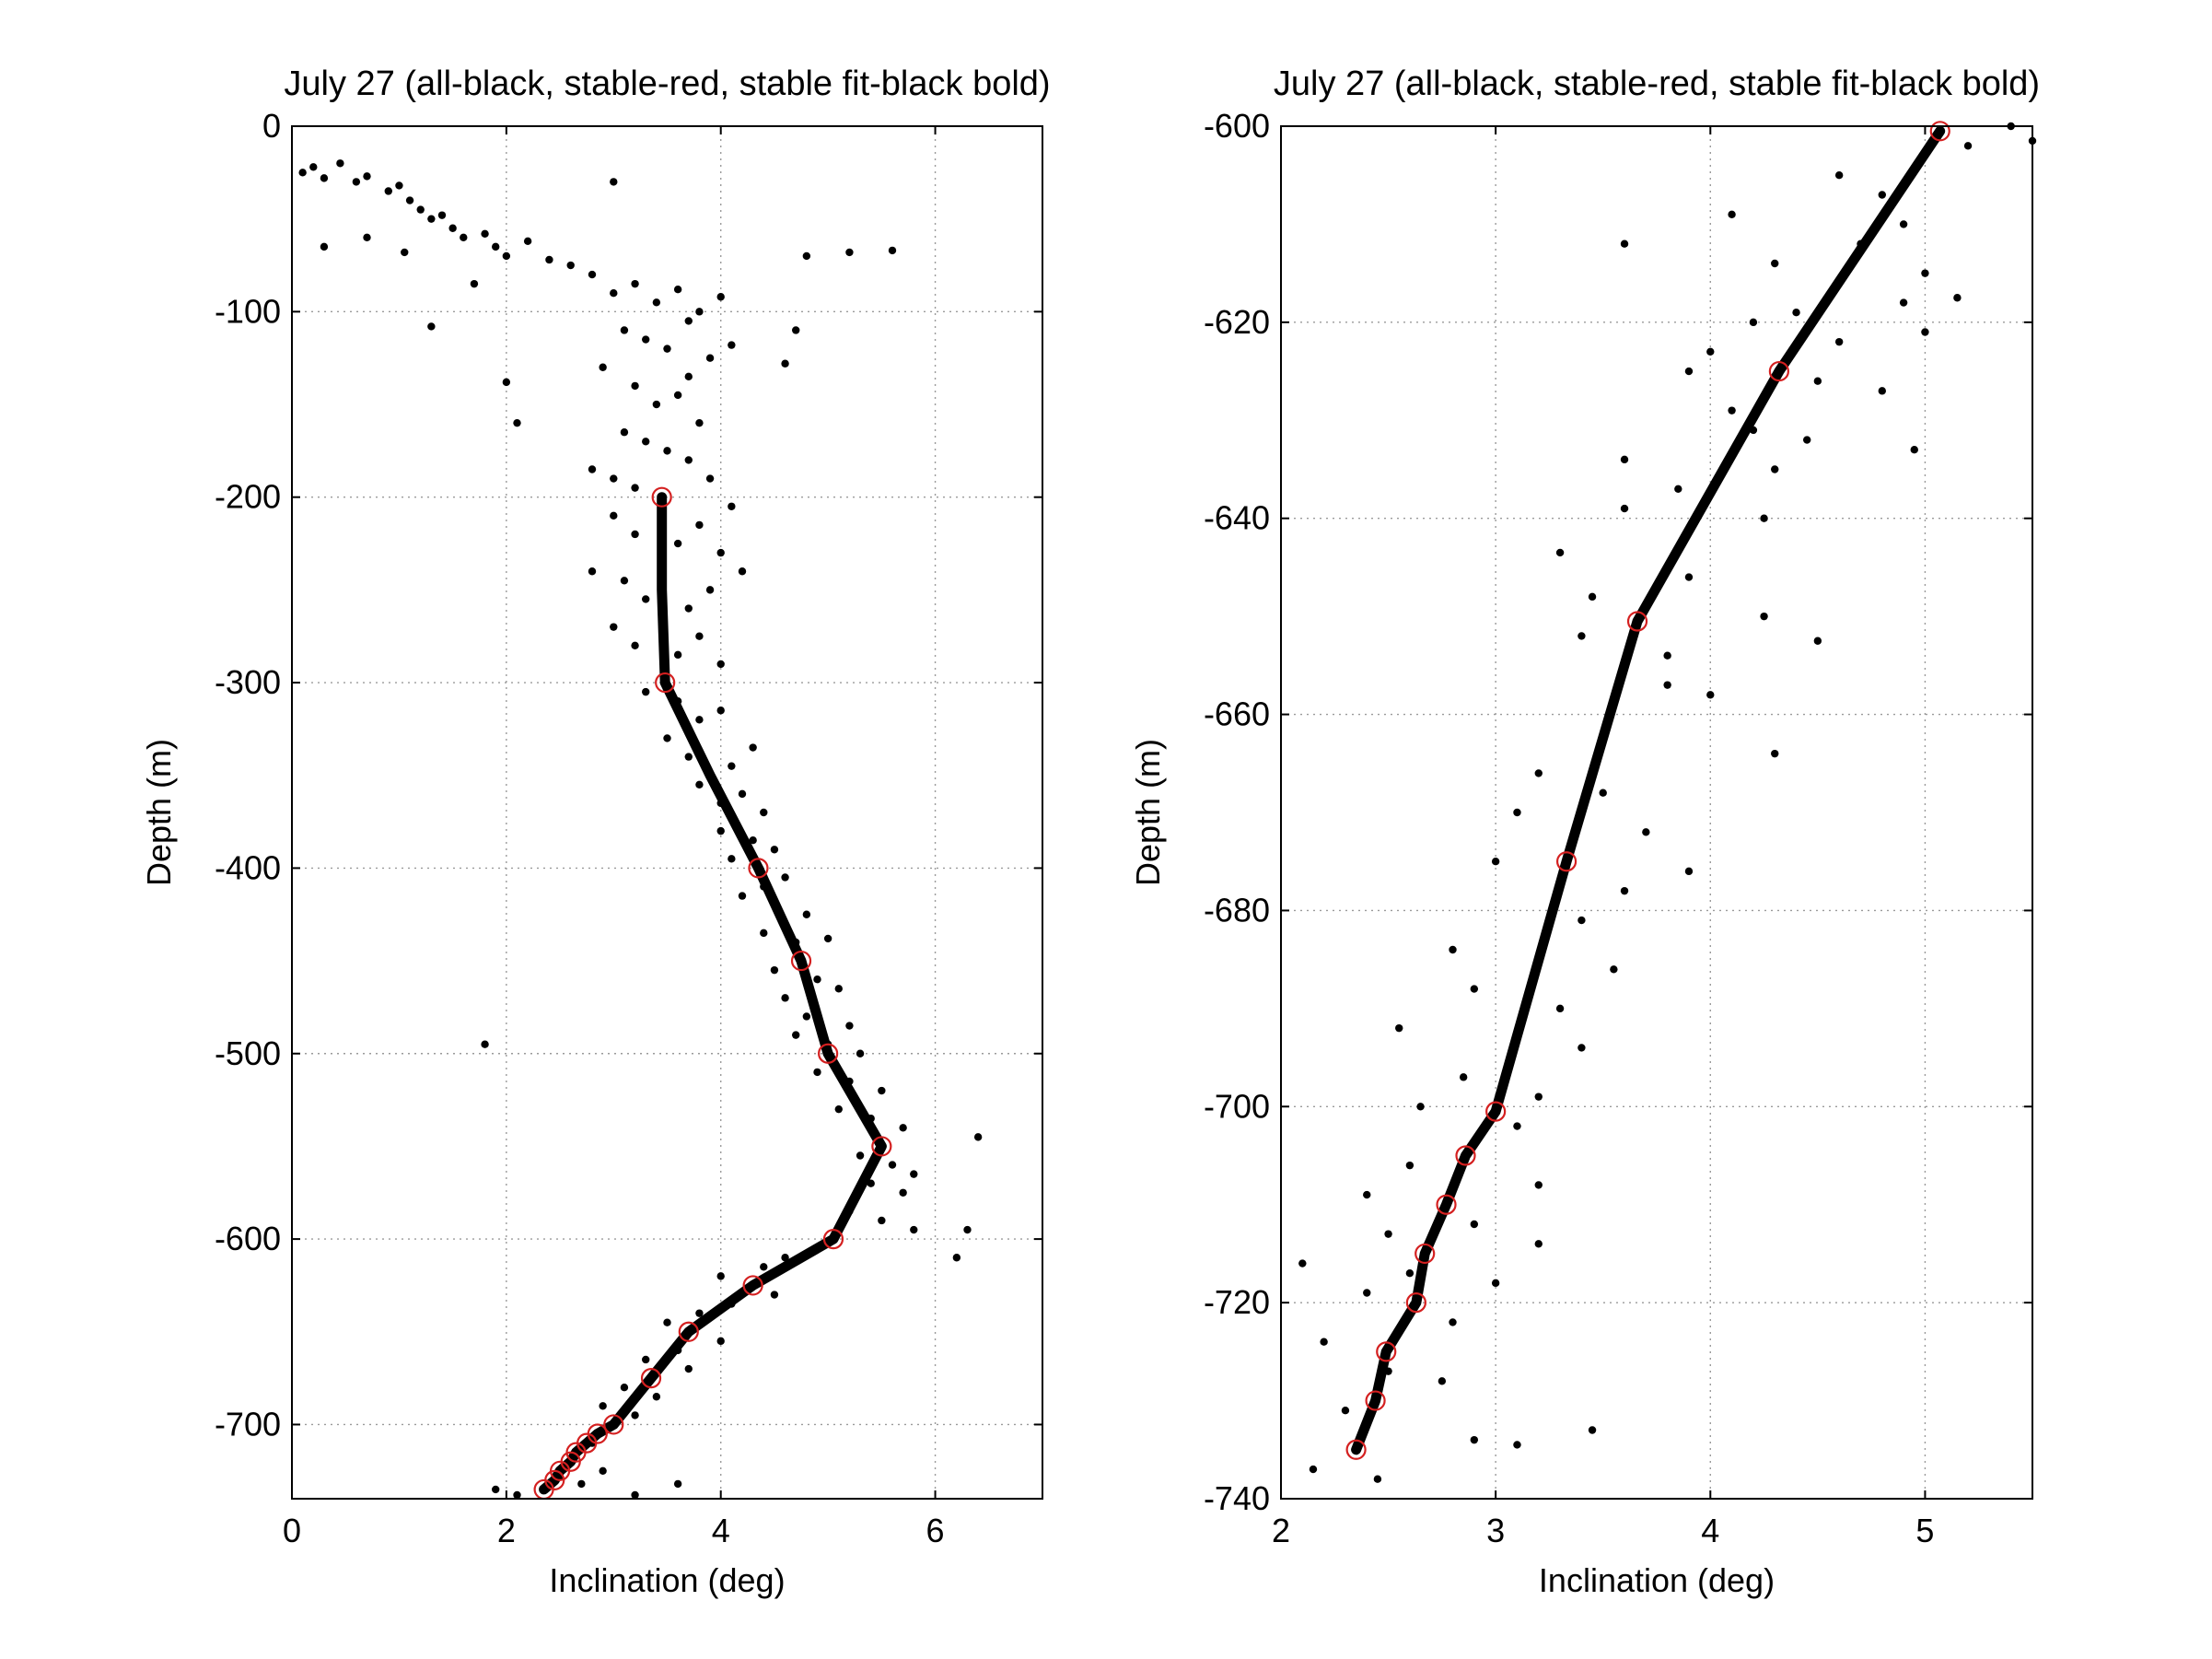  I want to click on chart-right-ylabel: Depth (m), so click(1148, 812).